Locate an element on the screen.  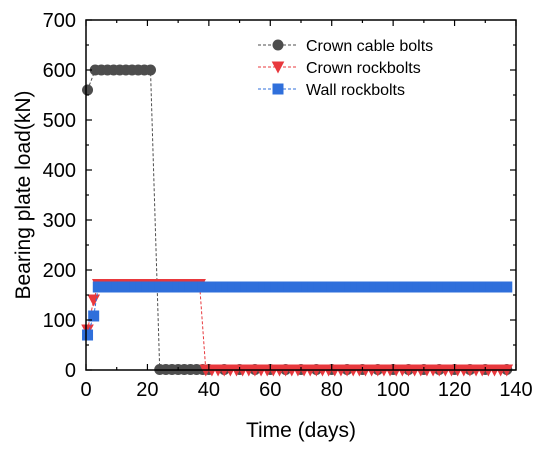
x-tick-label: 100 is located at coordinates (392, 390).